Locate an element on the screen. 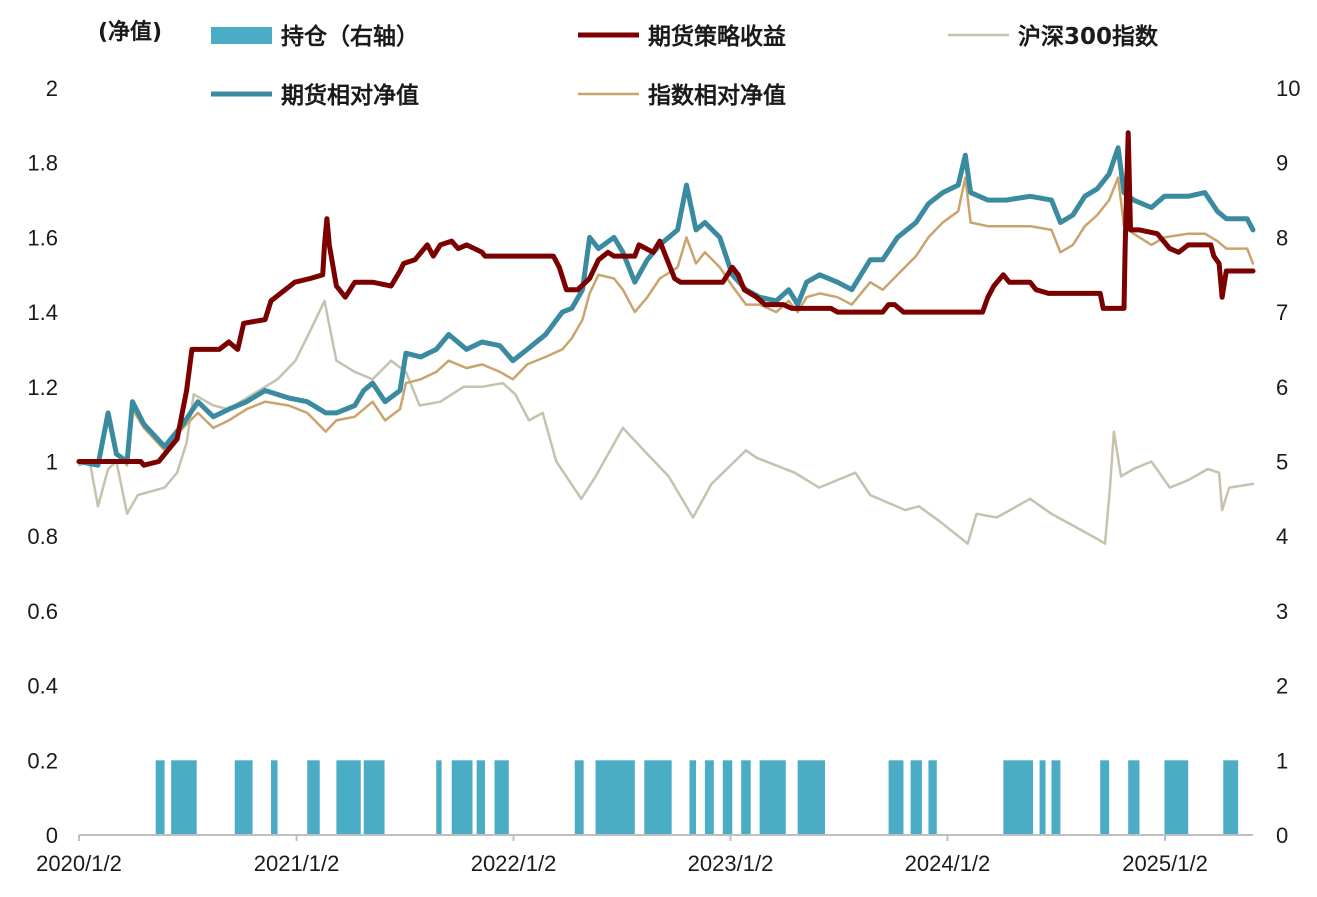 This screenshot has height=897, width=1317. right-tick-label: 0 is located at coordinates (1282, 835).